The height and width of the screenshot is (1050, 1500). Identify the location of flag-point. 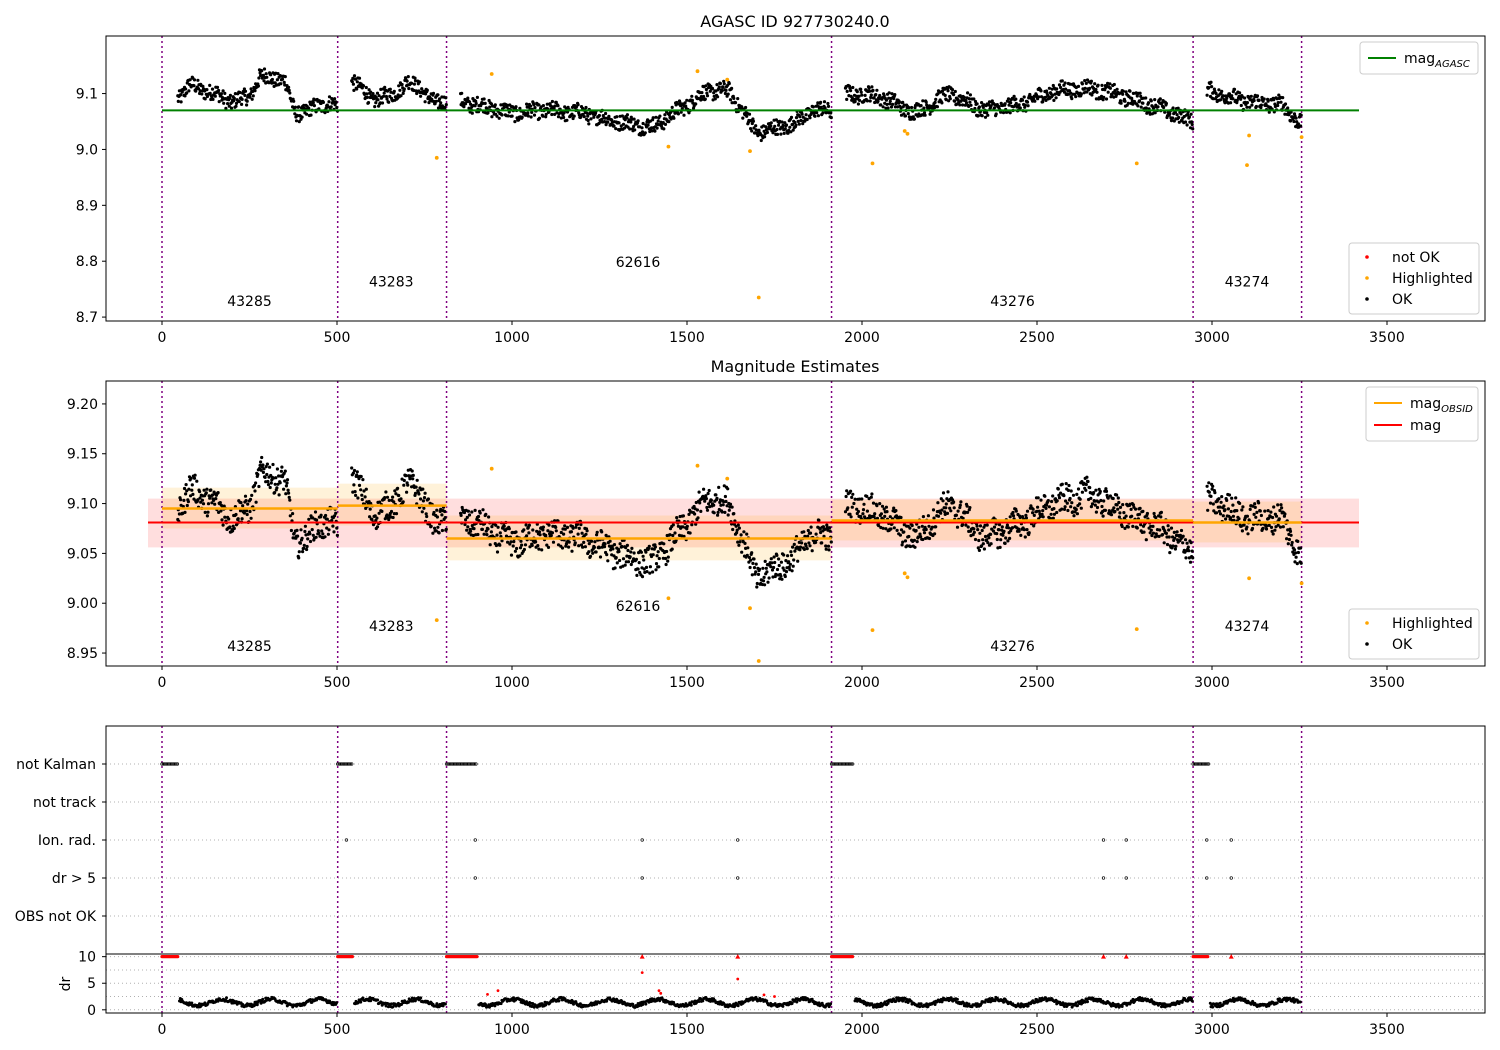
(642, 840).